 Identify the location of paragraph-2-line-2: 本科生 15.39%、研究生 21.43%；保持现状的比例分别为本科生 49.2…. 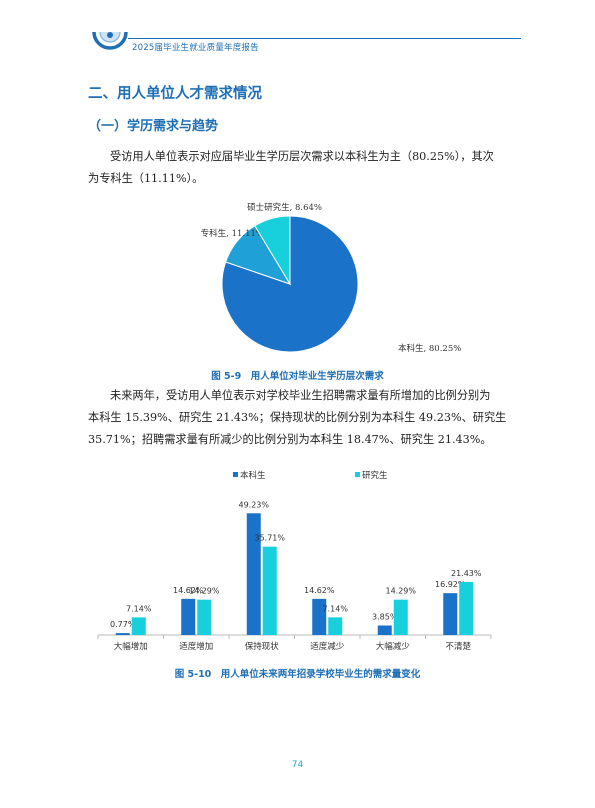
(297, 417).